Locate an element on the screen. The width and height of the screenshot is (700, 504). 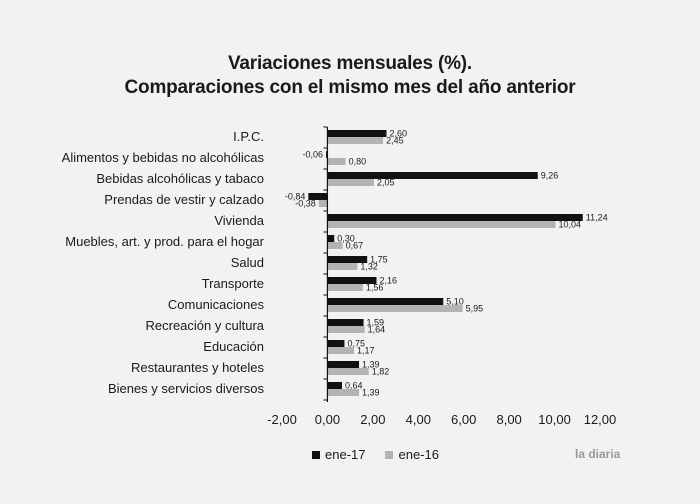
data-label-ene-16-restaurantes-y-hoteles: 1,82 is located at coordinates (381, 372).